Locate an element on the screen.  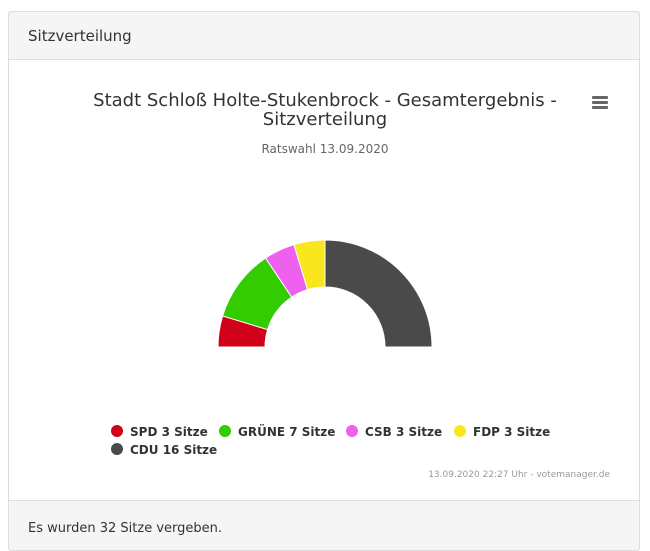
legend-item-gr-ne: GRÜNE 7 Sitze is located at coordinates (277, 431).